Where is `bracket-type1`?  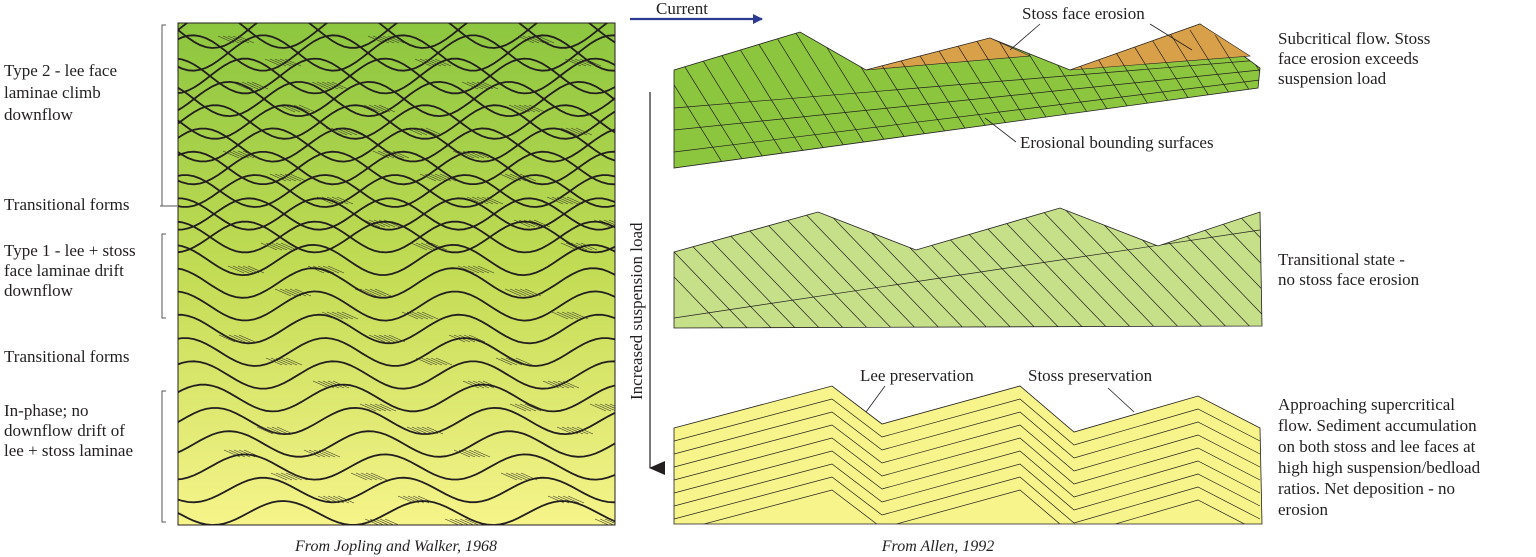 bracket-type1 is located at coordinates (163, 276).